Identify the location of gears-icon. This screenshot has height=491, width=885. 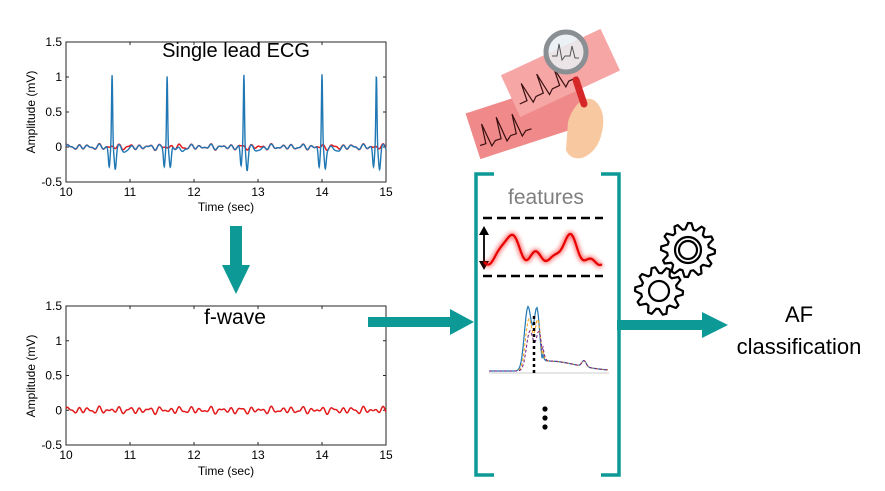
(675, 268).